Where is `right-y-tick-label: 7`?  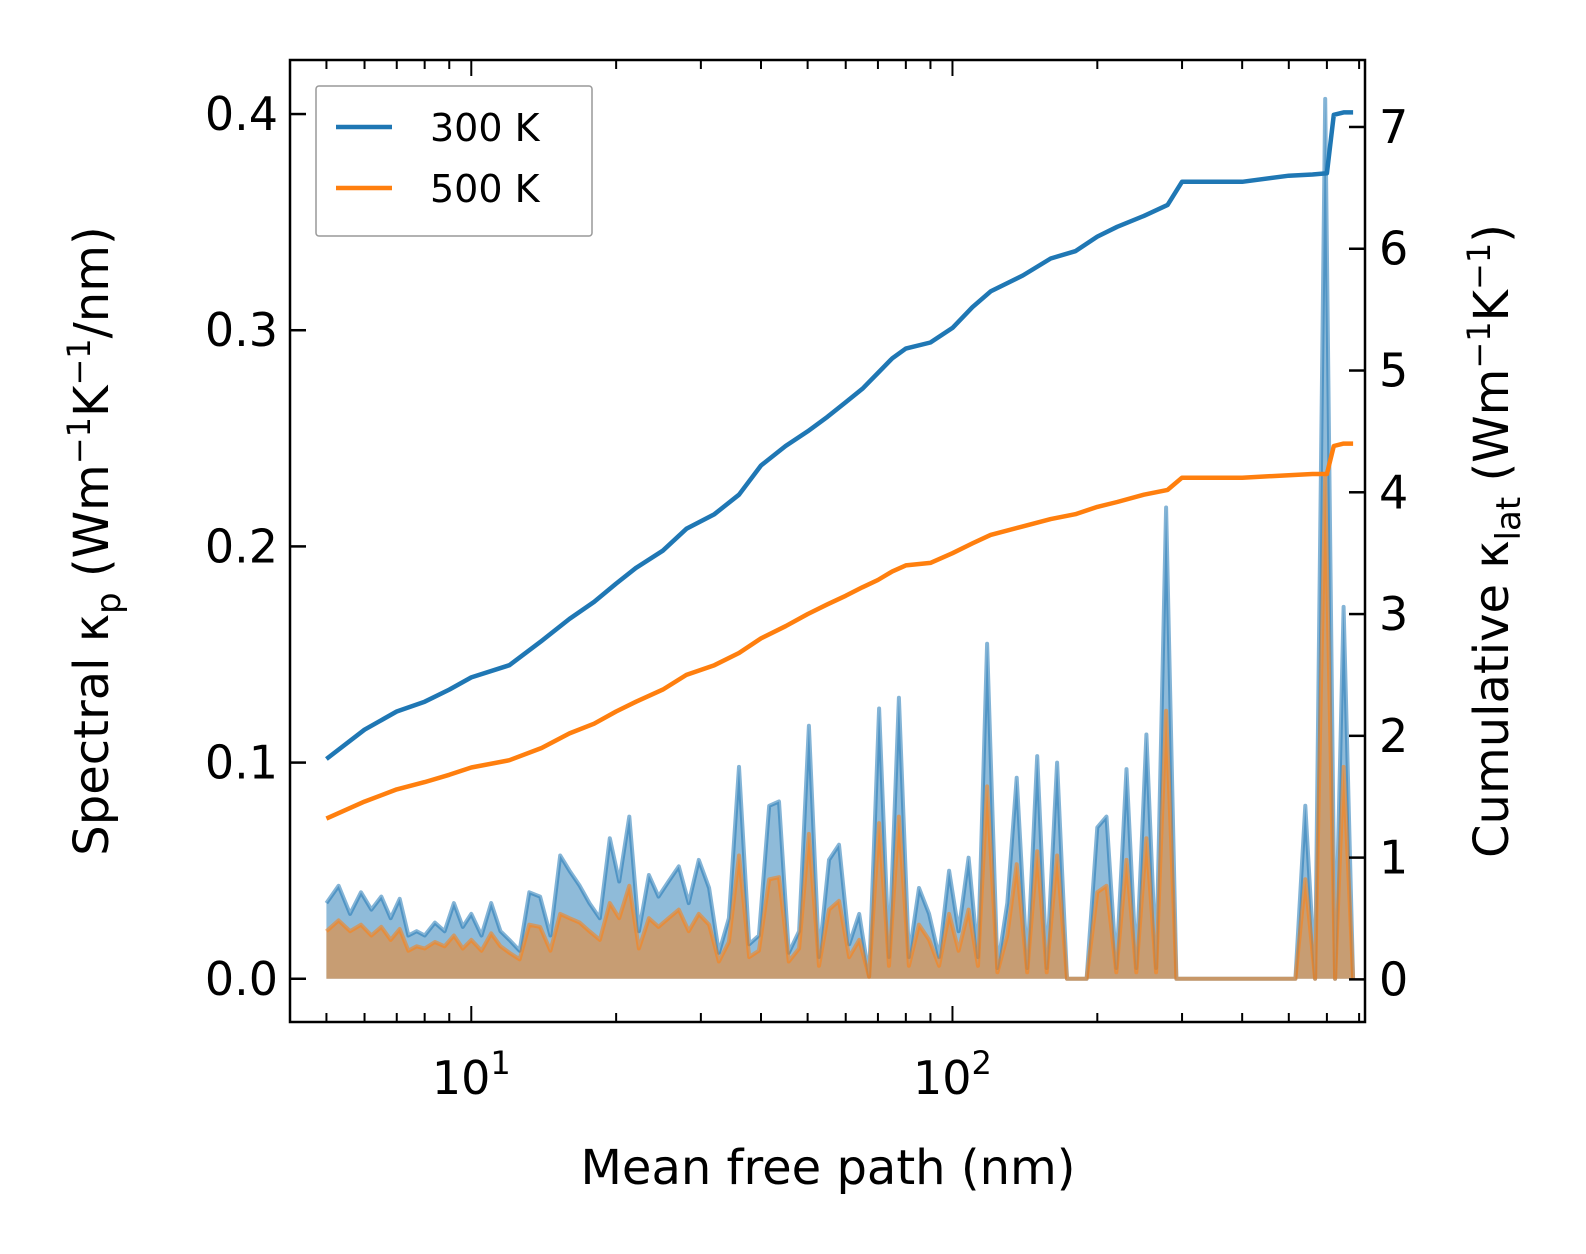
right-y-tick-label: 7 is located at coordinates (1393, 127).